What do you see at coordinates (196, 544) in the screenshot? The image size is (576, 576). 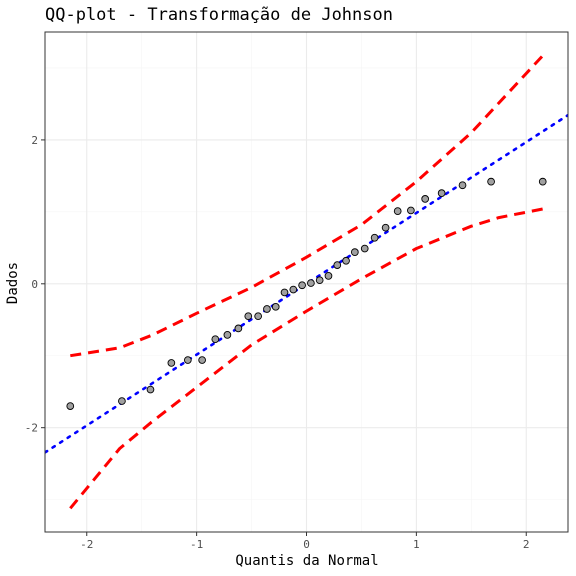 I see `x-tick-label: -1` at bounding box center [196, 544].